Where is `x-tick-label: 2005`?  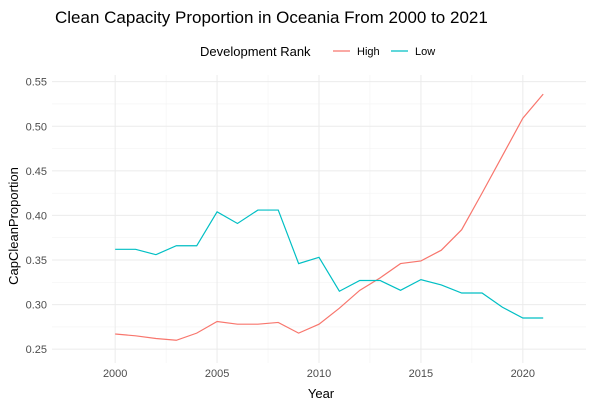
x-tick-label: 2005 is located at coordinates (217, 374).